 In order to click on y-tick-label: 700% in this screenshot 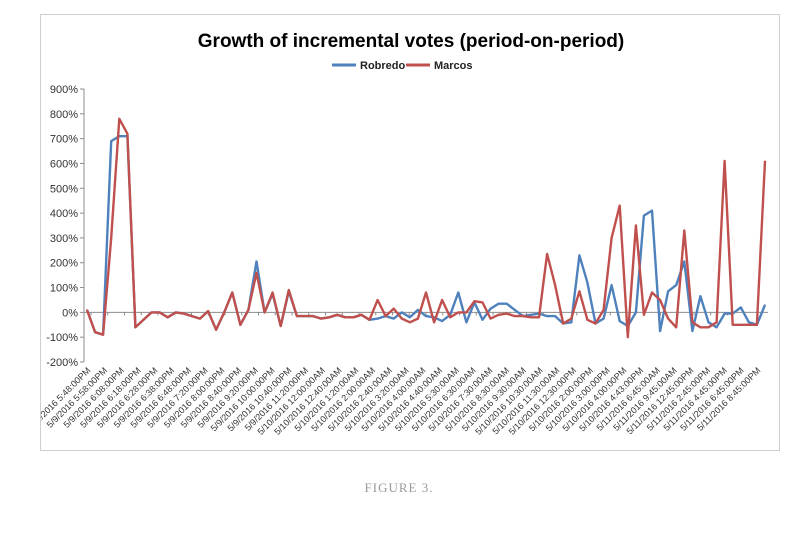, I will do `click(64, 140)`.